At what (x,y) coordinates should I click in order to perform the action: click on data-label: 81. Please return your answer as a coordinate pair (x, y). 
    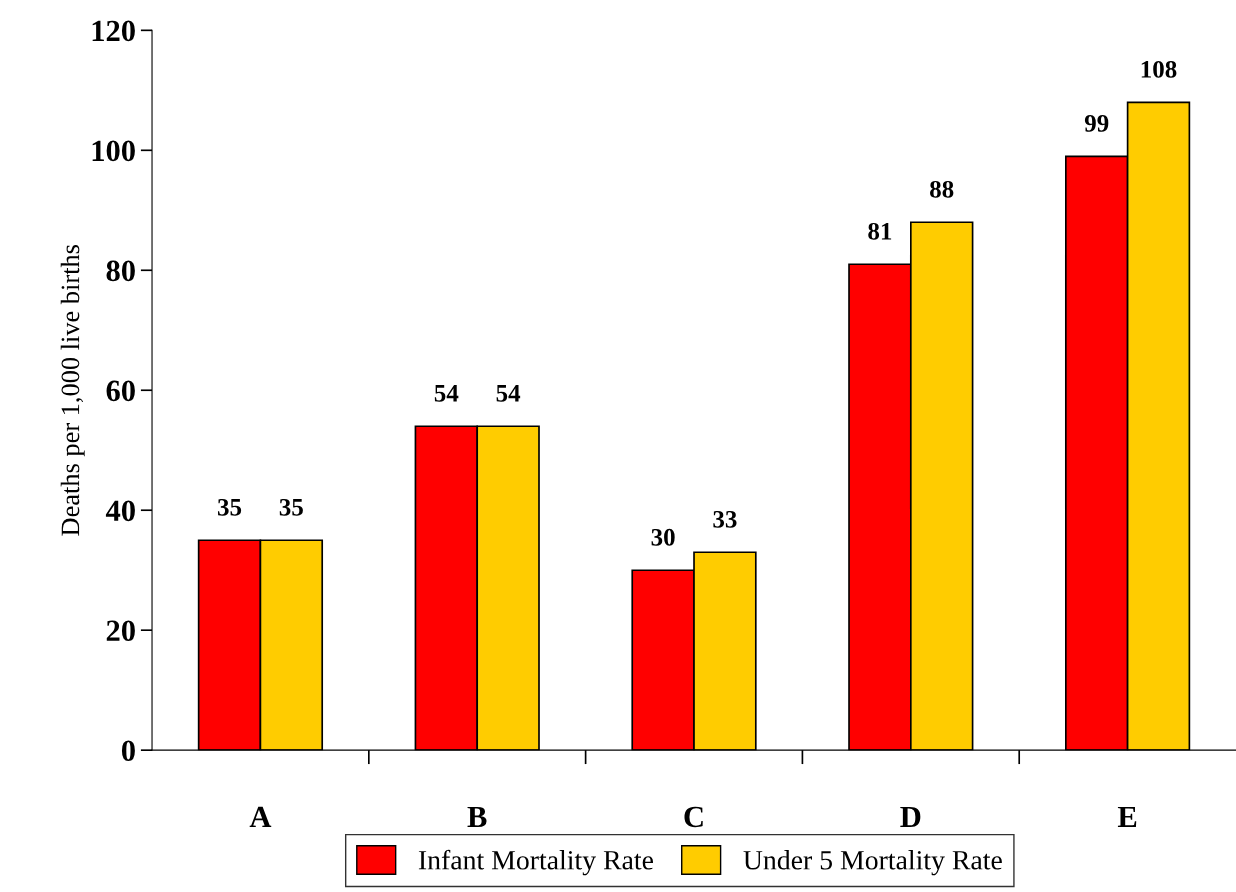
    Looking at the image, I should click on (880, 231).